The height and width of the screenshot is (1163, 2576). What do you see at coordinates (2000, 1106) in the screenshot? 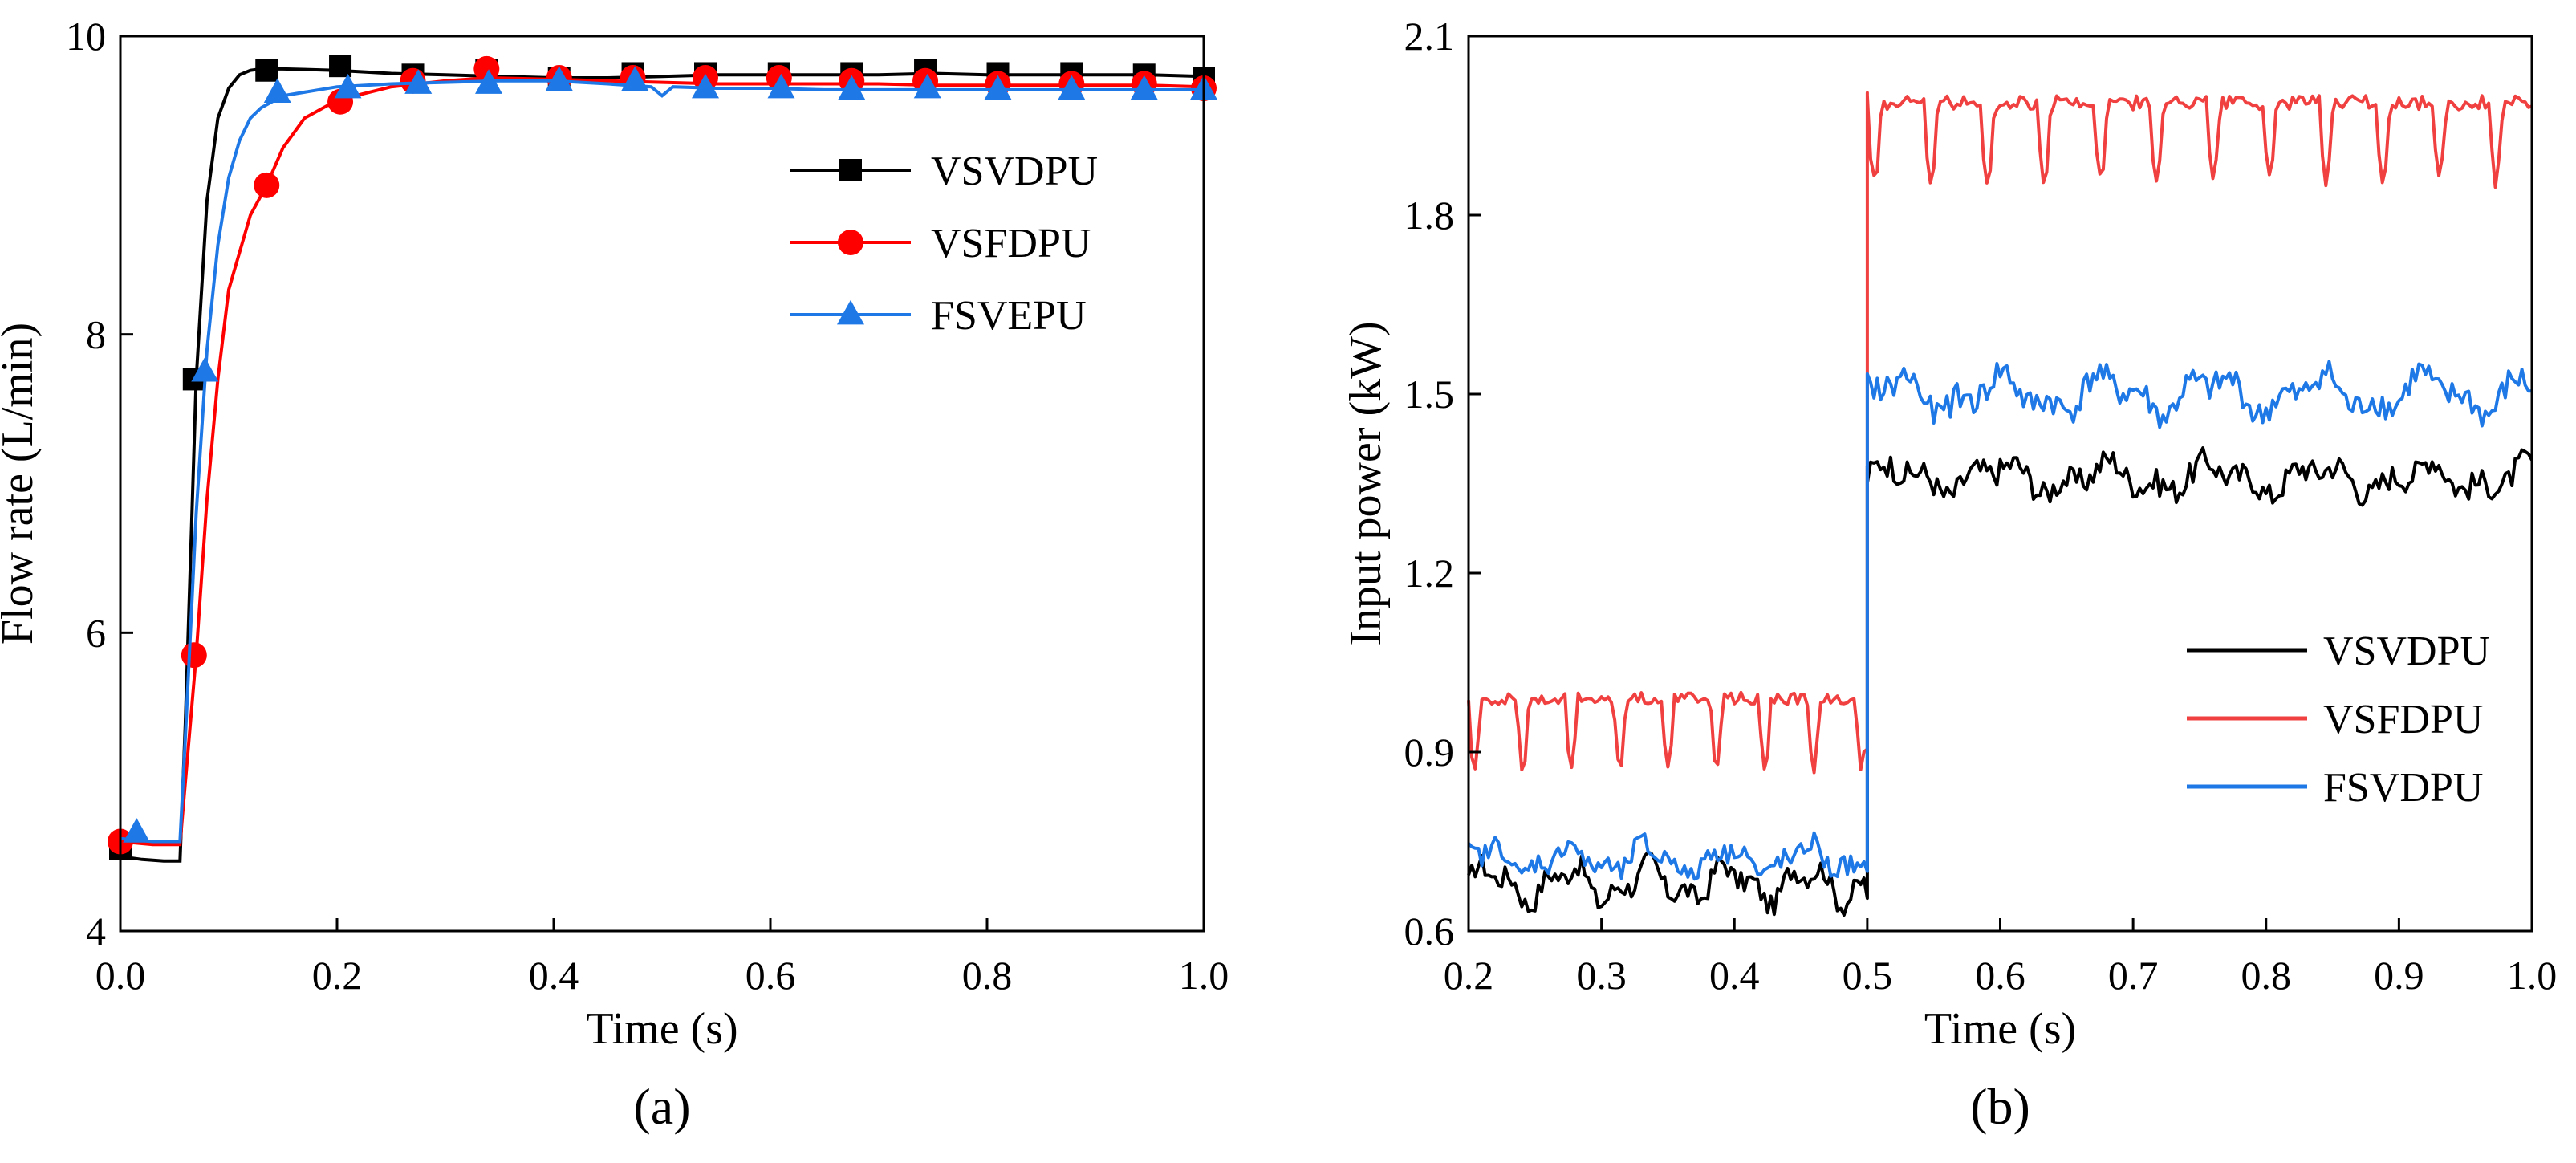
I see `panel-label-b: (b)` at bounding box center [2000, 1106].